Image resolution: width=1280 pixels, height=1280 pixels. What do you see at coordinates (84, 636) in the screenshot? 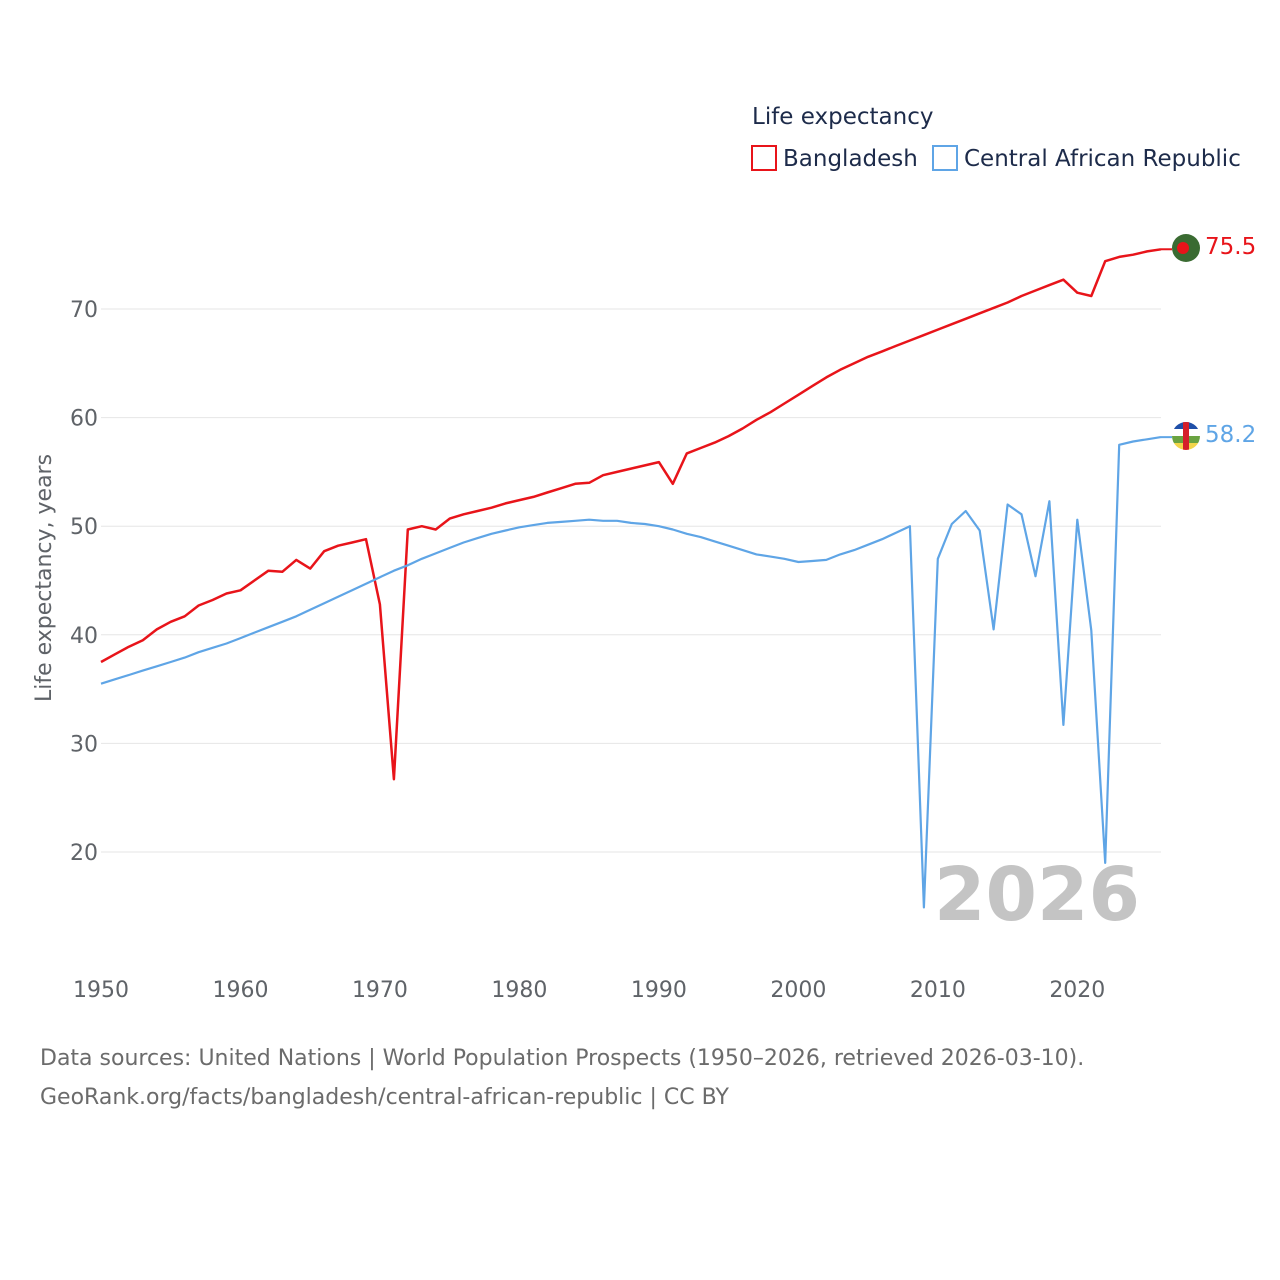
I see `y-tick-label: 40` at bounding box center [84, 636].